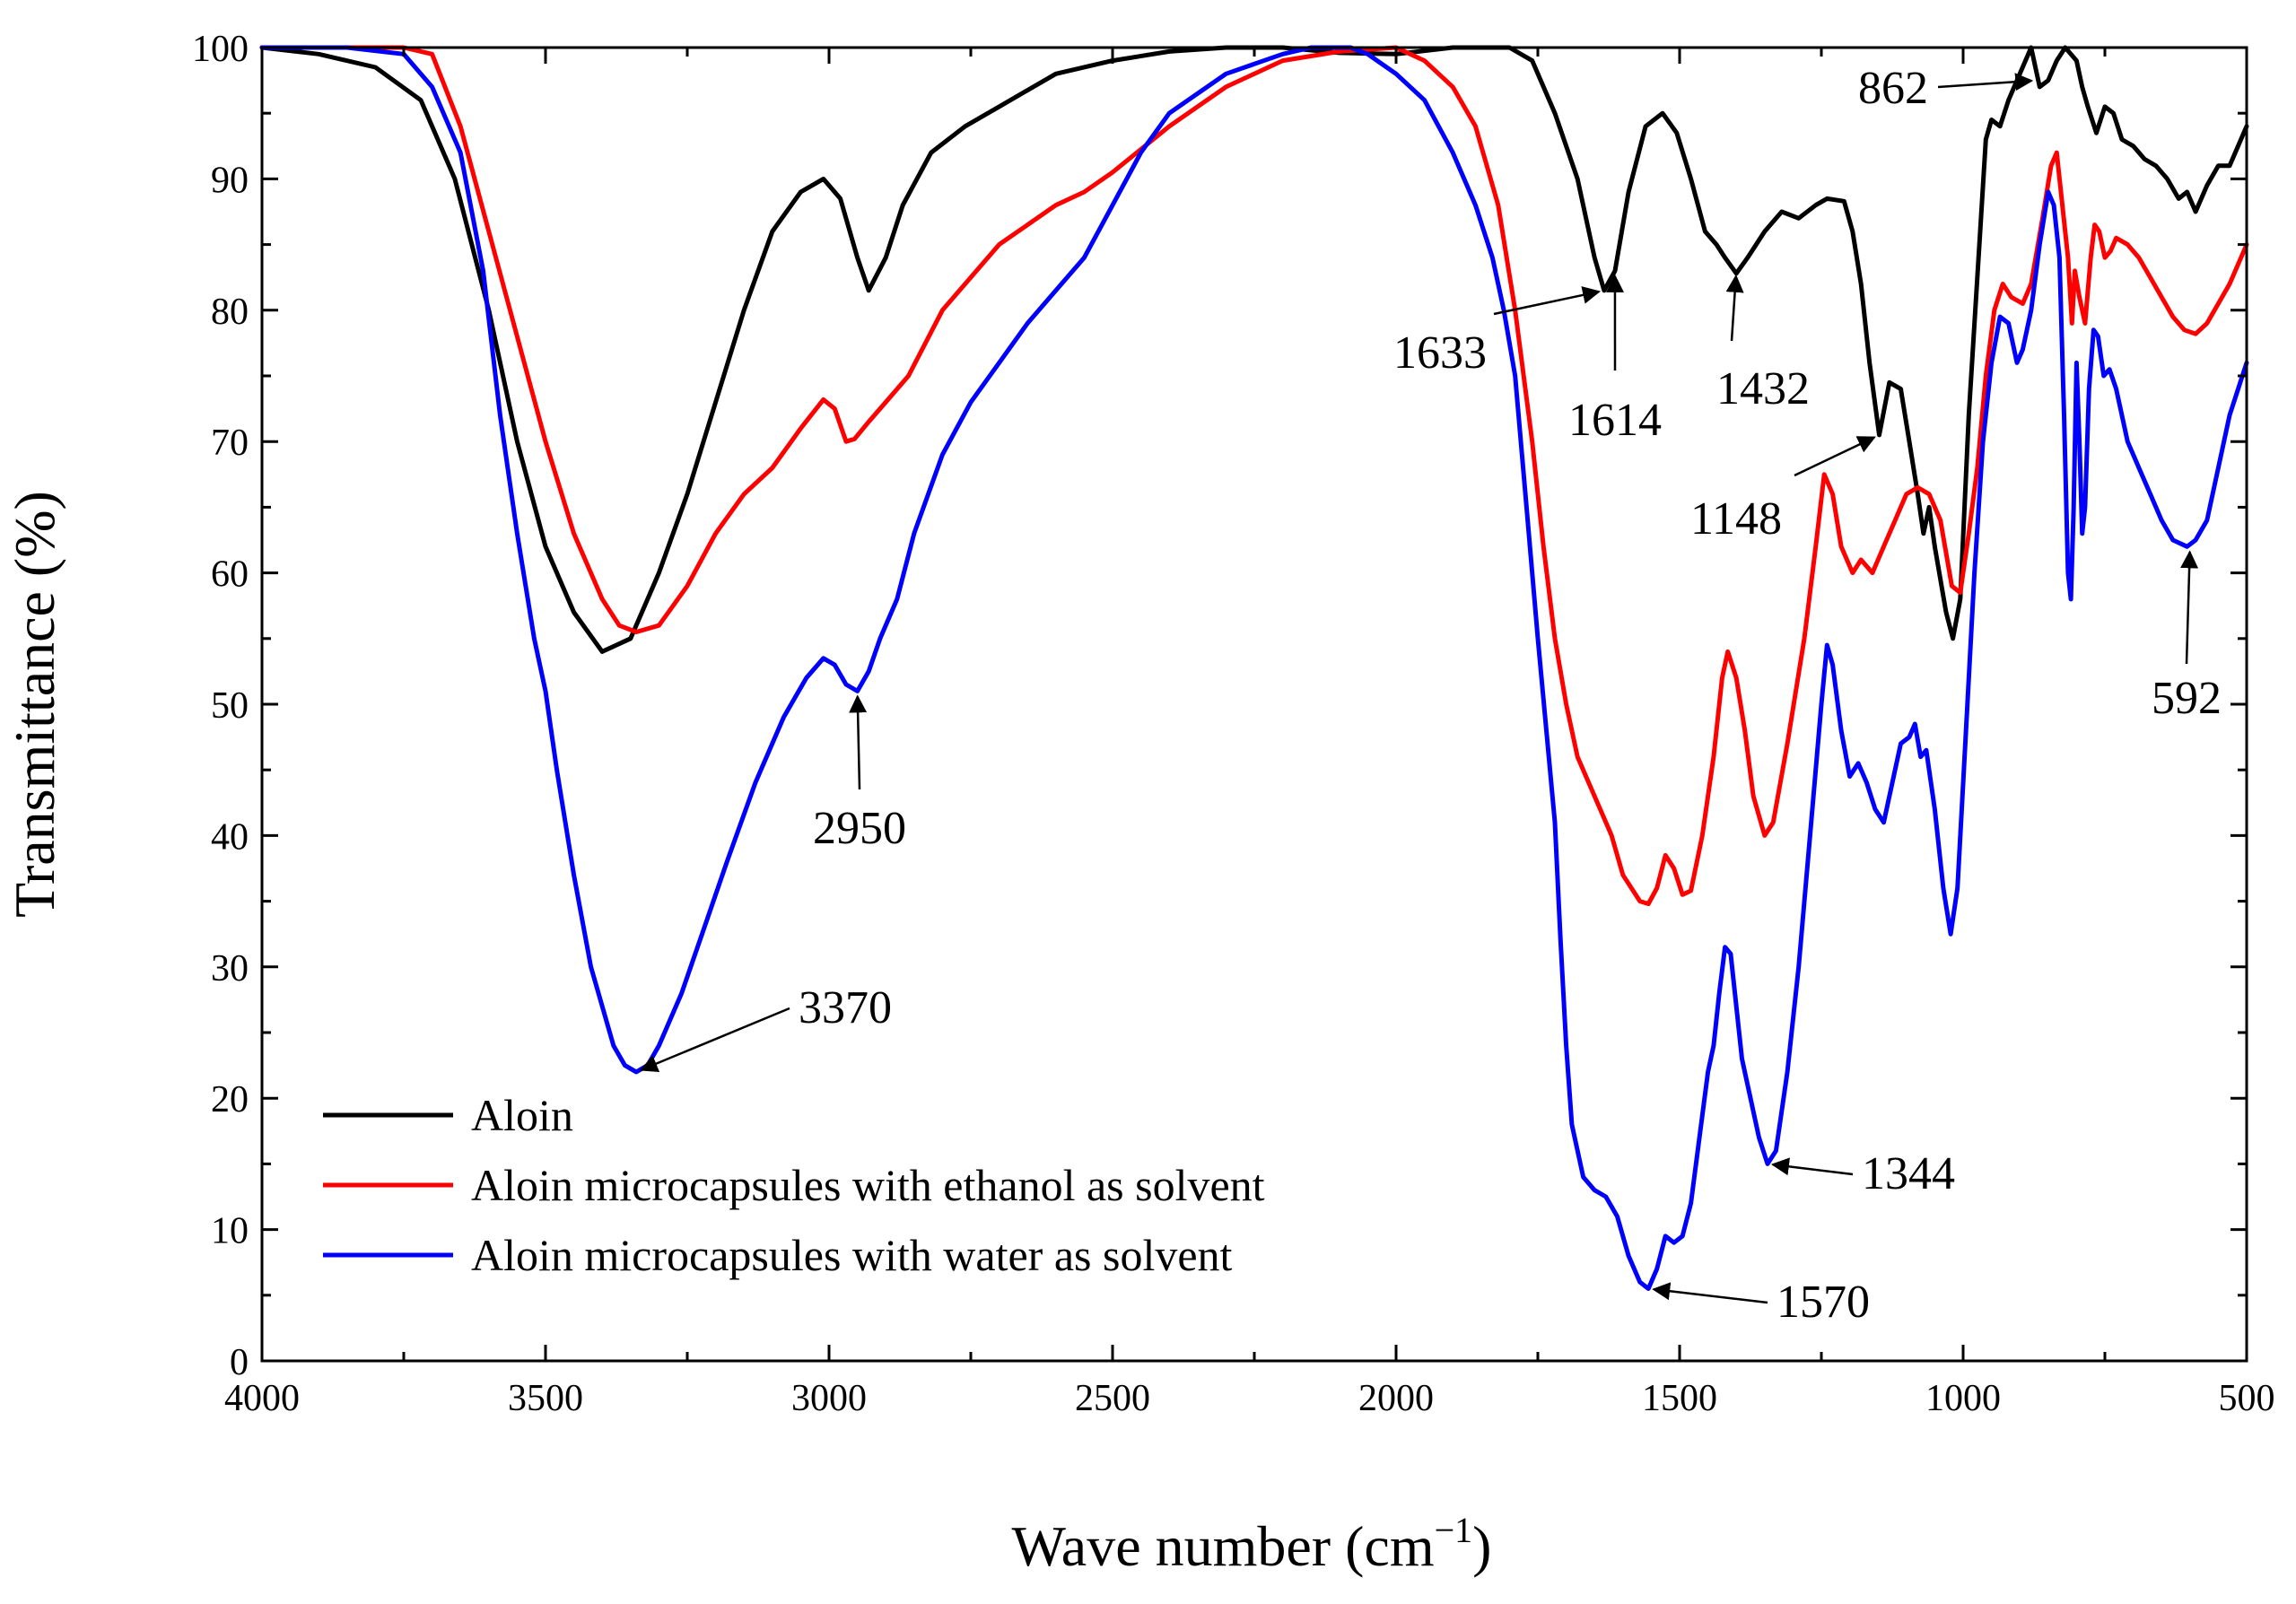 This screenshot has height=1604, width=2296. I want to click on x-tick-label-4: 2000, so click(1396, 1398).